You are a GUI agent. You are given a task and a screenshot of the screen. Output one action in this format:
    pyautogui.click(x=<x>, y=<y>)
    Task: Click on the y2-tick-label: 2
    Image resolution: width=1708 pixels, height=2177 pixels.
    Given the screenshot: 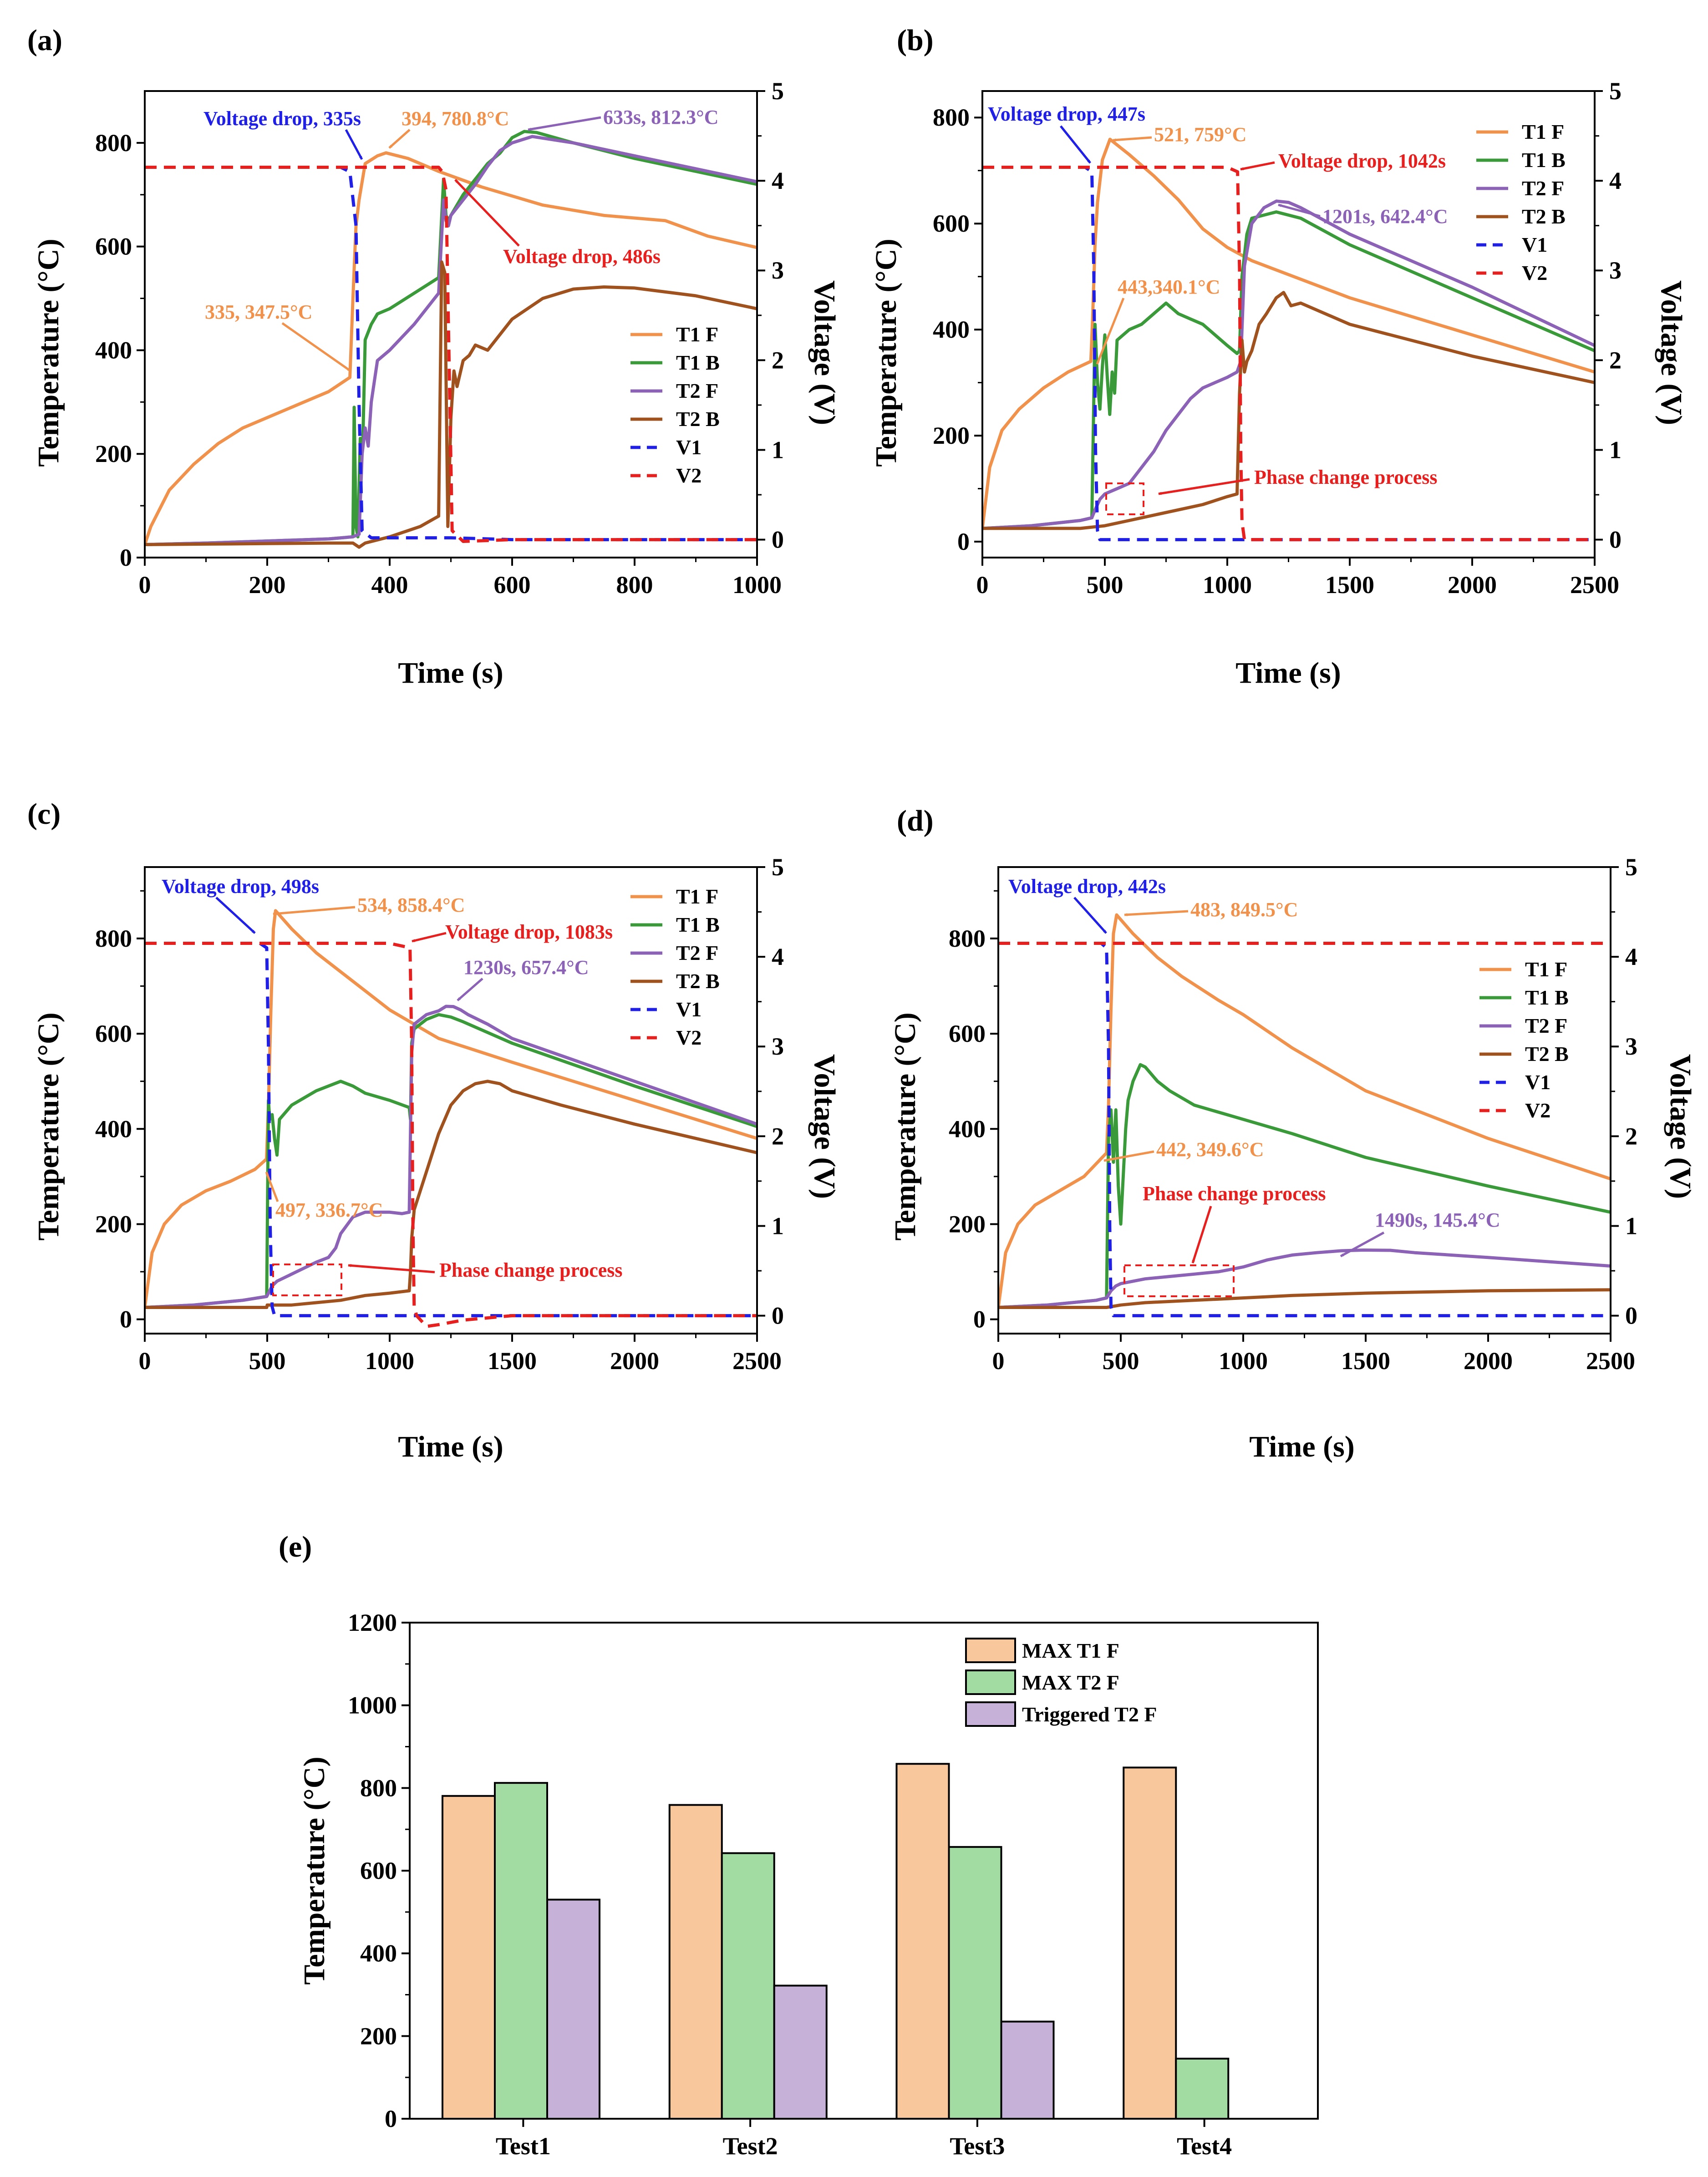 What is the action you would take?
    pyautogui.click(x=778, y=360)
    